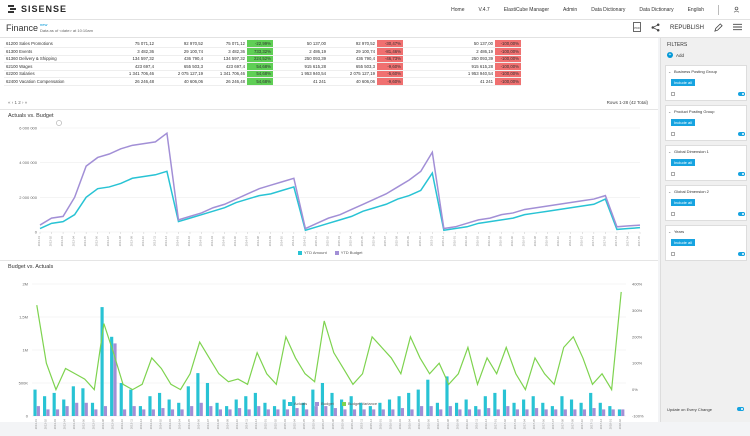 This screenshot has width=750, height=436. I want to click on nav-admin: Admin, so click(570, 10).